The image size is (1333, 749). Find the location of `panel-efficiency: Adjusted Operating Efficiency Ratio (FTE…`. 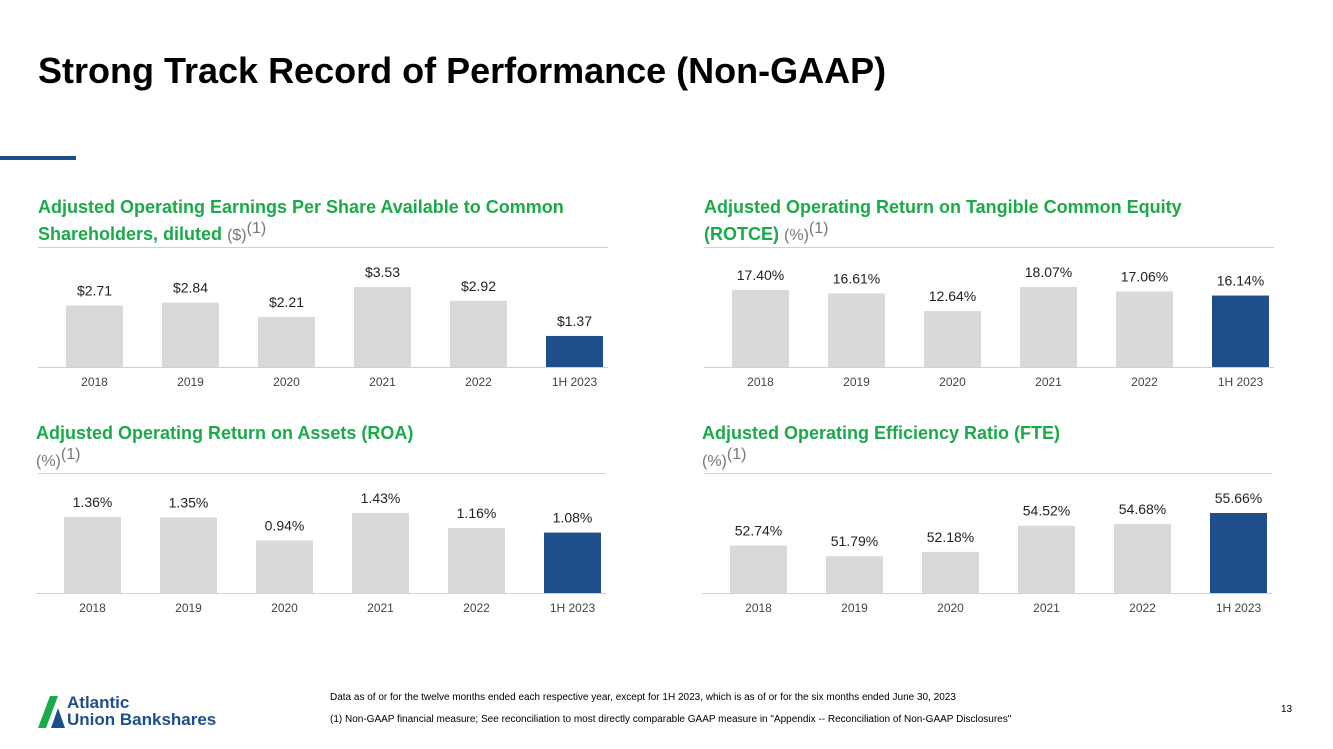

panel-efficiency: Adjusted Operating Efficiency Ratio (FTE… is located at coordinates (987, 527).